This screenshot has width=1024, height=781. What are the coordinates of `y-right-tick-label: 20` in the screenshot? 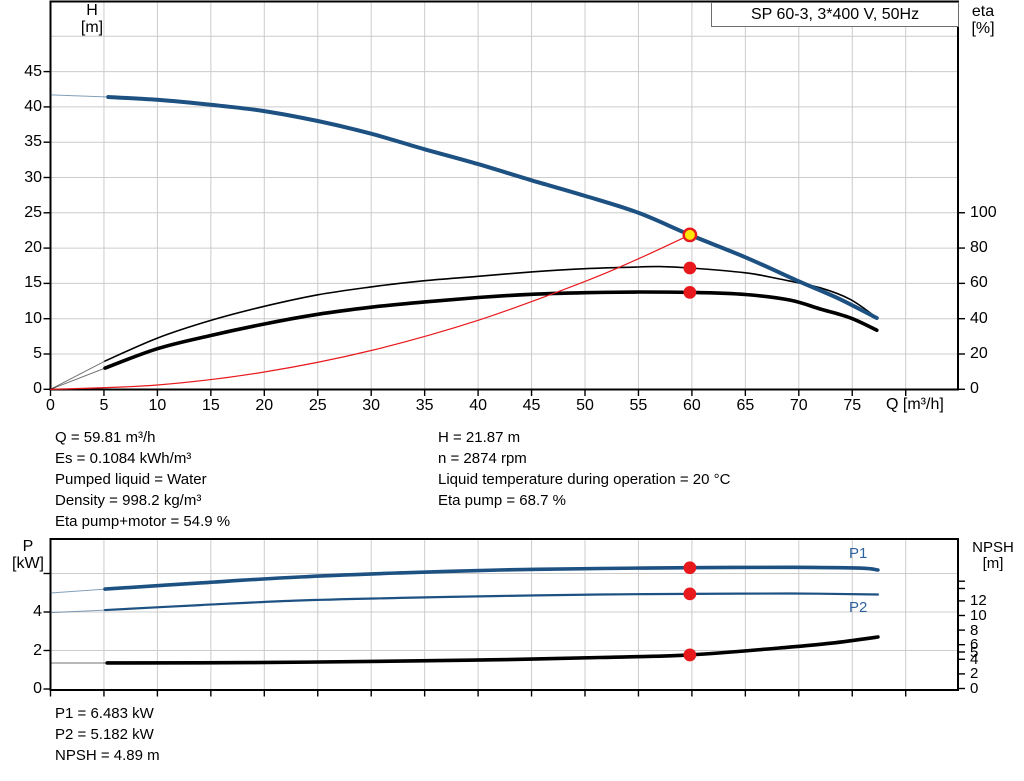 It's located at (979, 353).